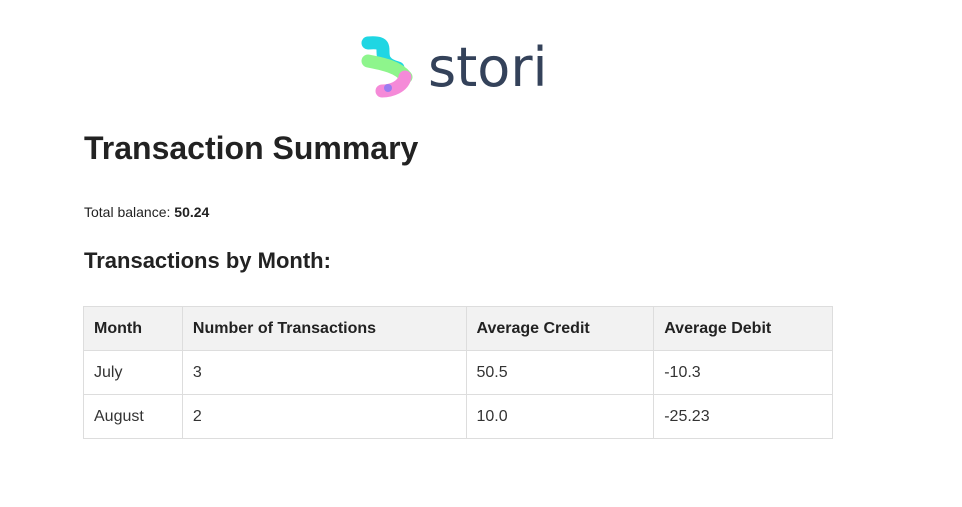  What do you see at coordinates (133, 328) in the screenshot?
I see `column-header-month: Month` at bounding box center [133, 328].